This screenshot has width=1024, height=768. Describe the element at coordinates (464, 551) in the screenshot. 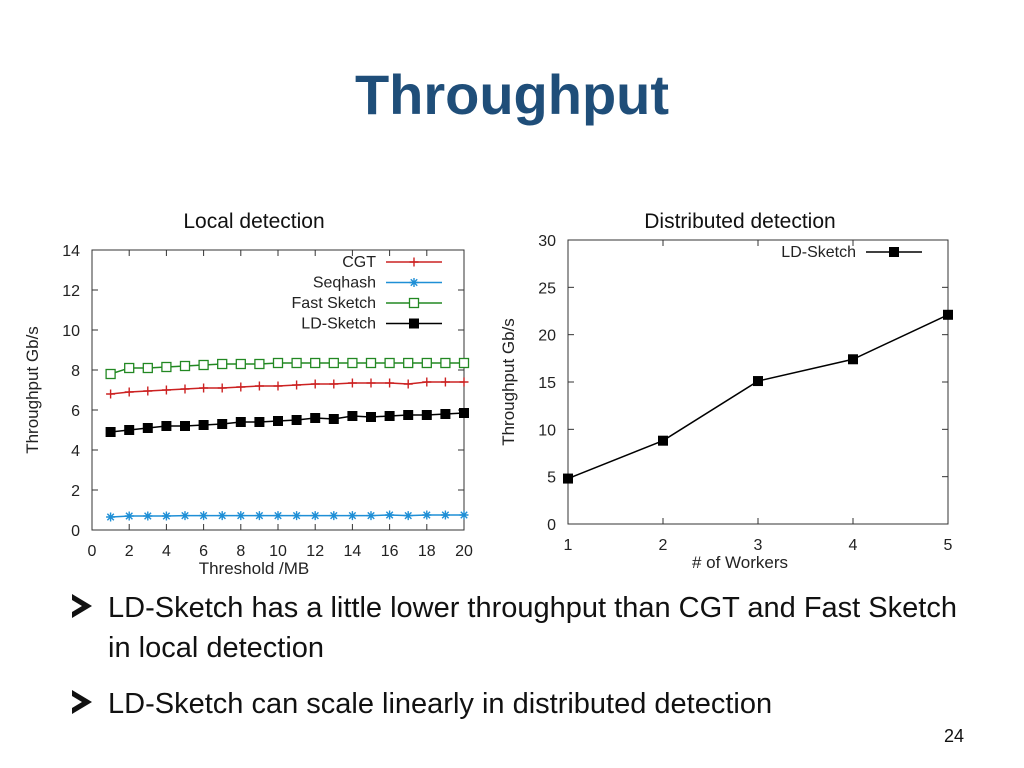

I see `x-tick-label: 20` at that location.